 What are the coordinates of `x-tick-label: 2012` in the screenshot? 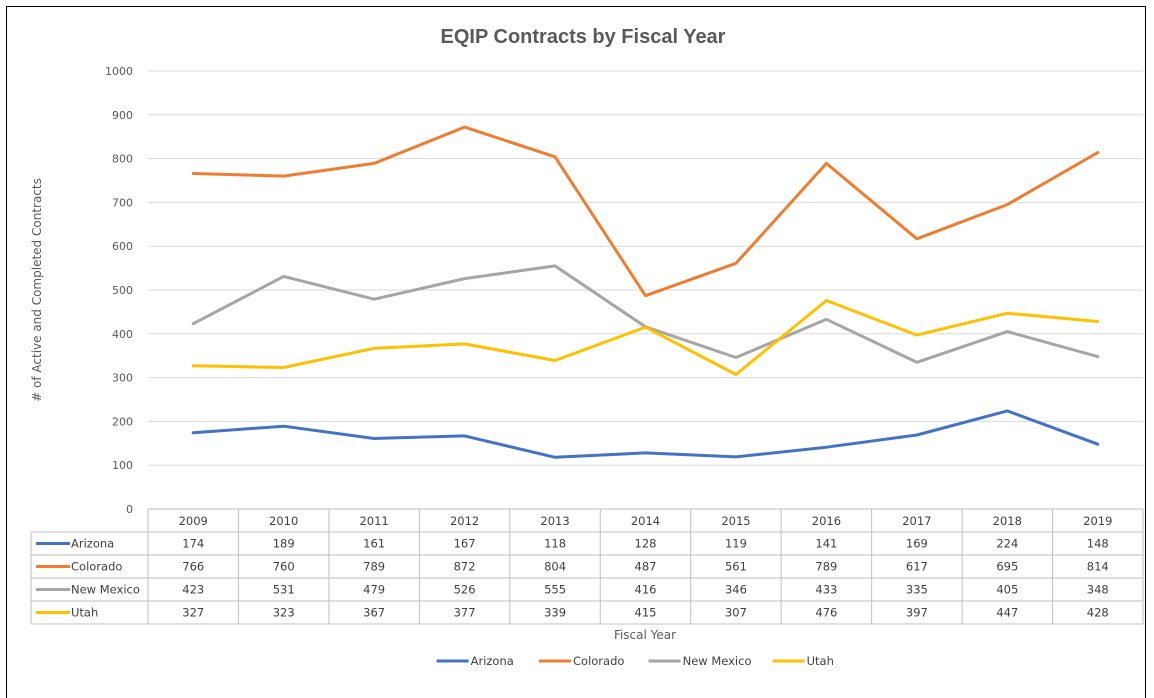 It's located at (464, 521).